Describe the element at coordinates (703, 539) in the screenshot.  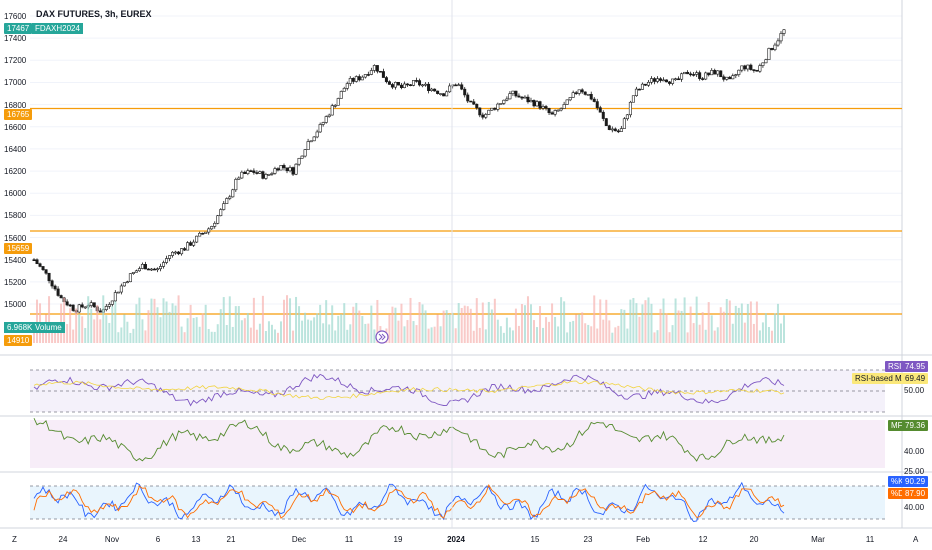
I see `time-axis-tick: 12` at that location.